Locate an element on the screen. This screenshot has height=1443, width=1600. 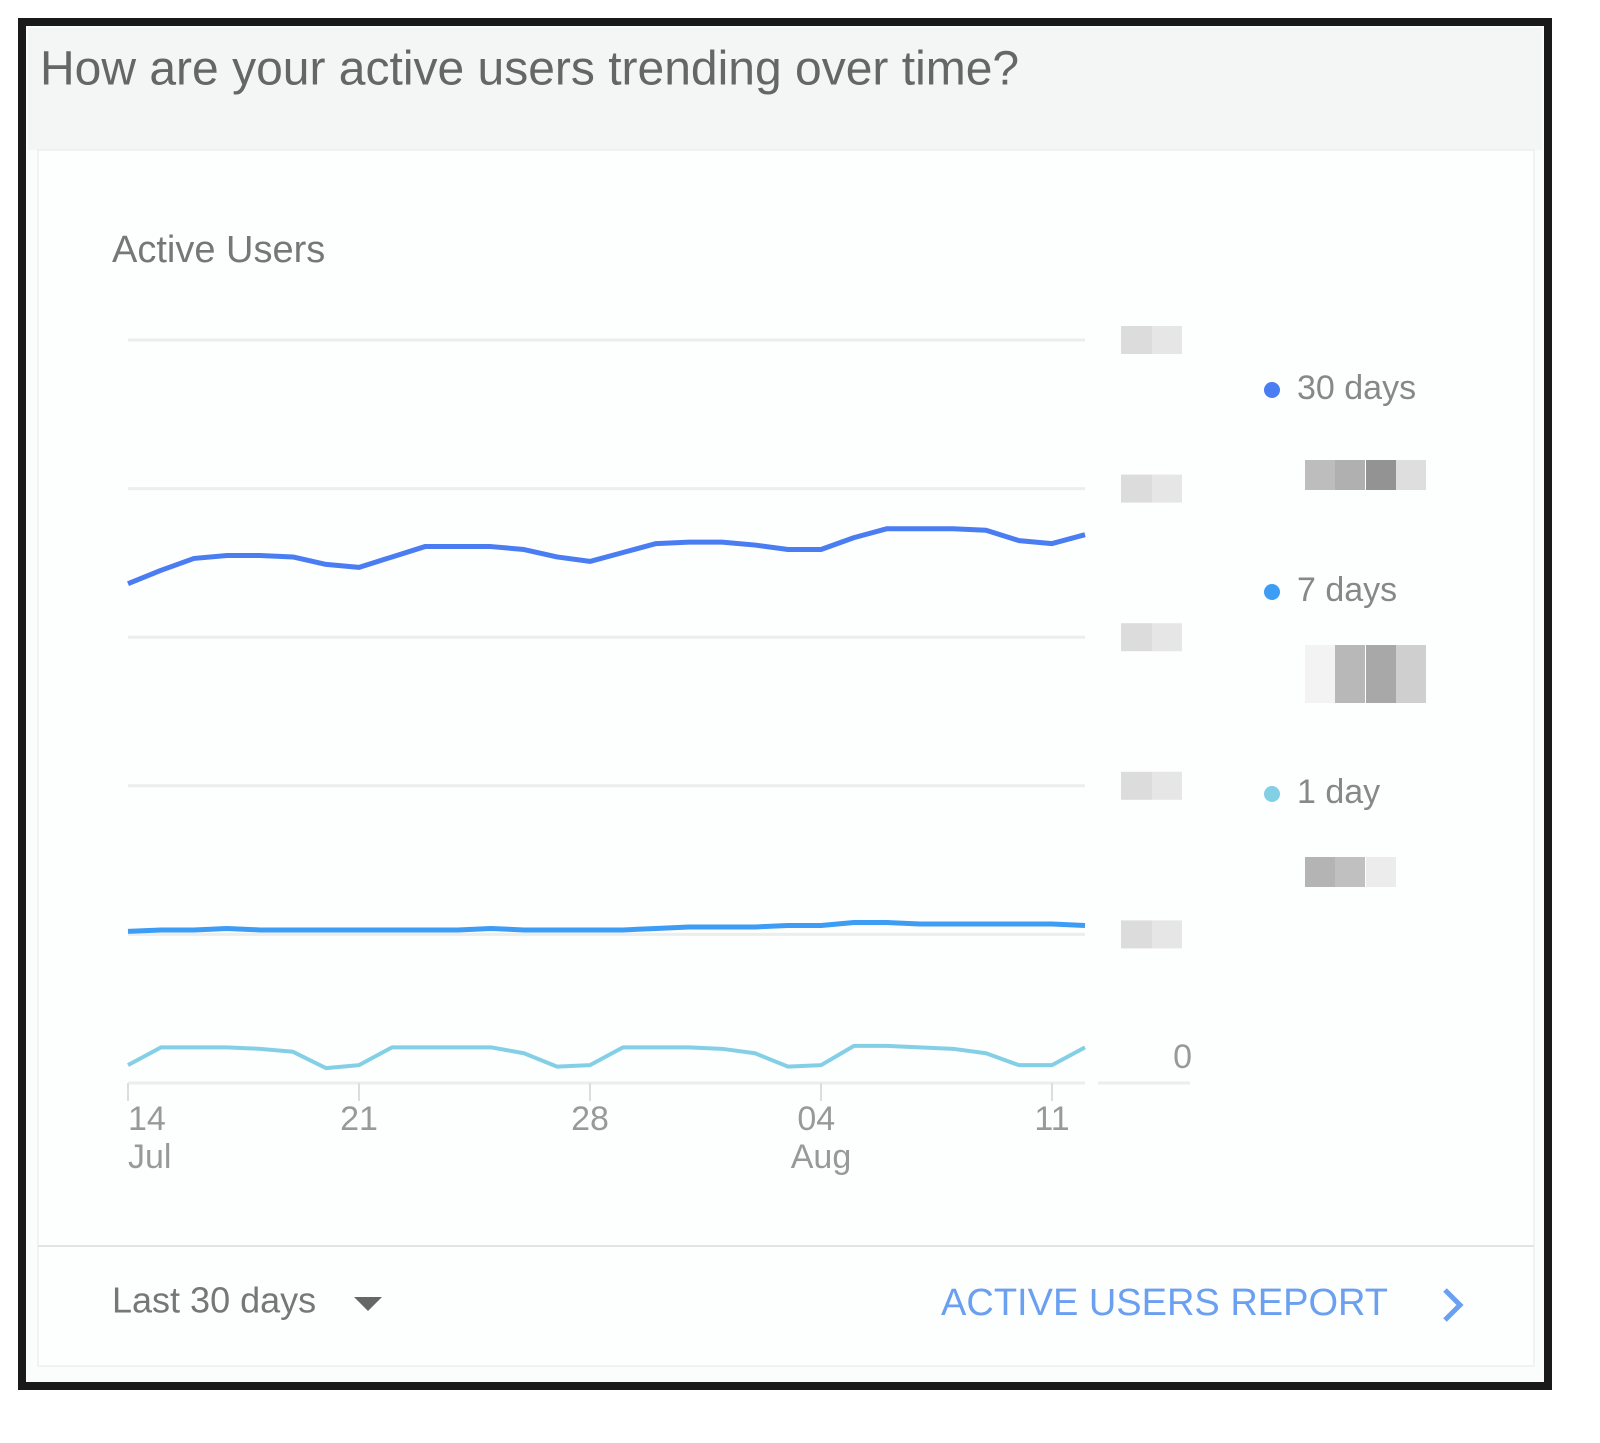
legend-label: 7 days is located at coordinates (1347, 590).